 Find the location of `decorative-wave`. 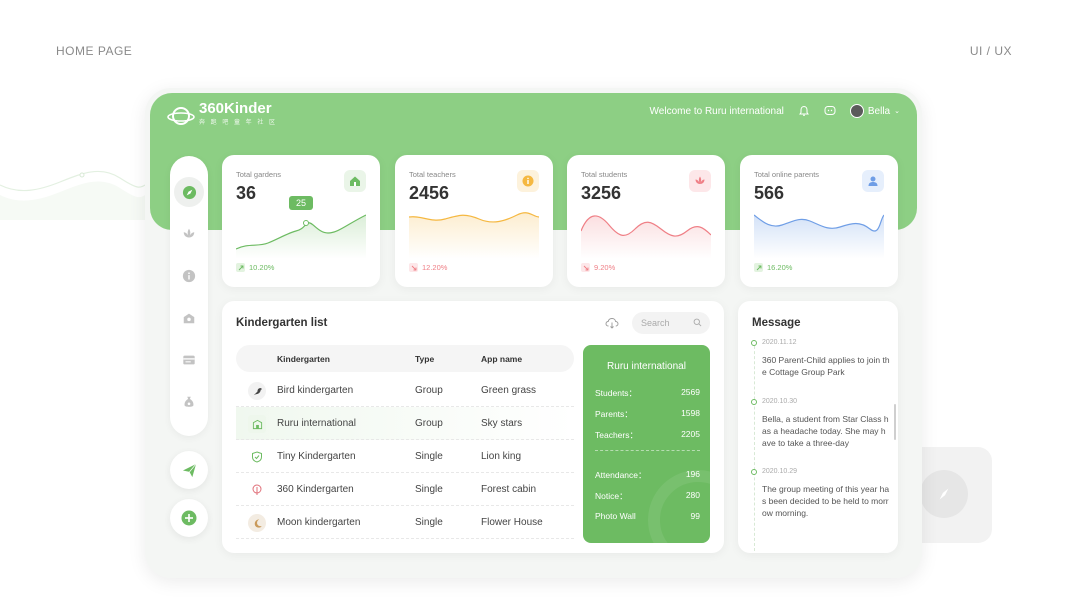

decorative-wave is located at coordinates (75, 195).